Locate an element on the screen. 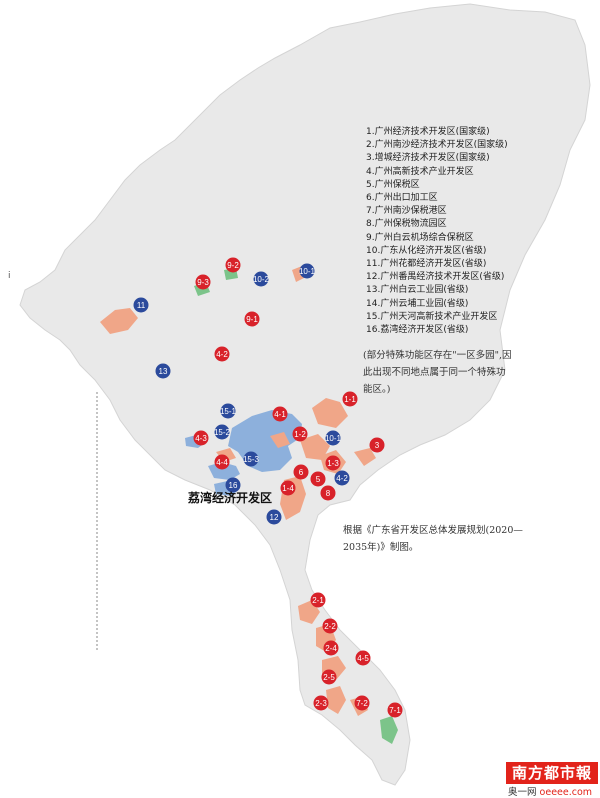 This screenshot has height=798, width=600. legend-item: 15.广州天河高新技术产业开发区 is located at coordinates (432, 316).